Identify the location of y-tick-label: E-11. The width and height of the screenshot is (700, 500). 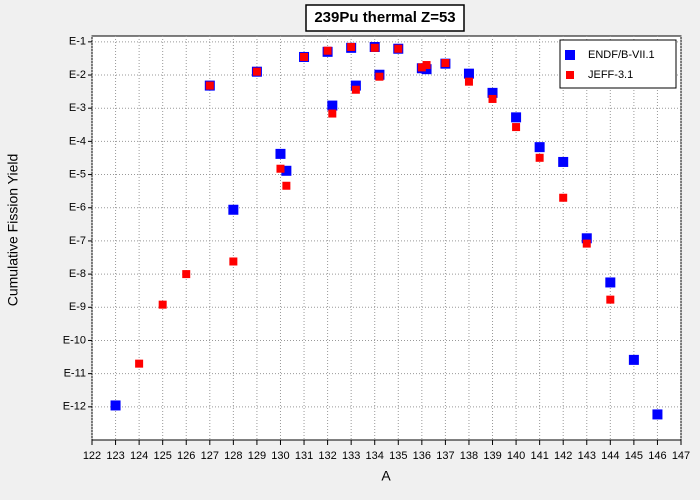
(75, 374).